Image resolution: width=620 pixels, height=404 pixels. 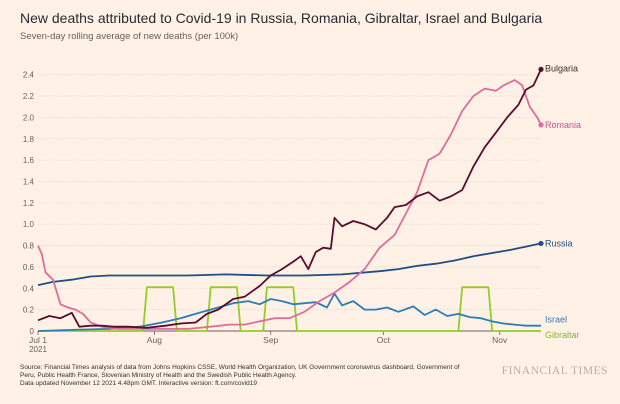 What do you see at coordinates (559, 243) in the screenshot?
I see `series-label-russia: Russia` at bounding box center [559, 243].